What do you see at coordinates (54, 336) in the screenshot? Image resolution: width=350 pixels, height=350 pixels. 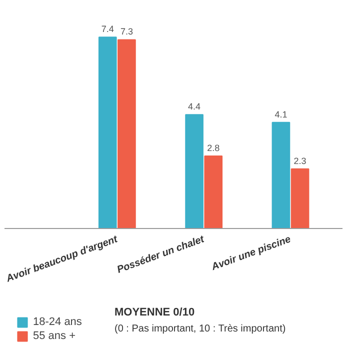 I see `legend-label: 55 ans +` at bounding box center [54, 336].